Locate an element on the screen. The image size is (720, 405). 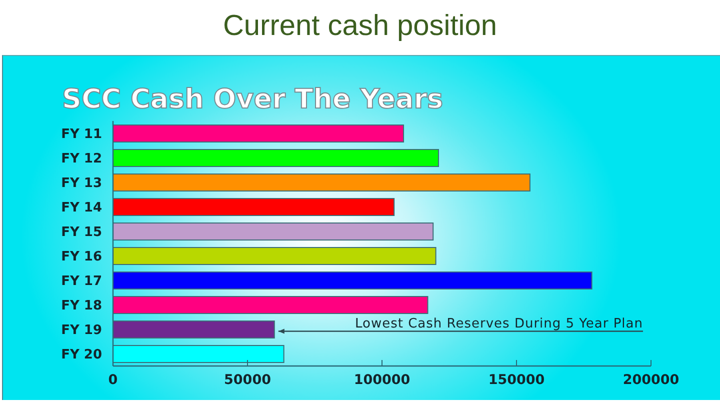
y-tick-label: FY 12 is located at coordinates (81, 158).